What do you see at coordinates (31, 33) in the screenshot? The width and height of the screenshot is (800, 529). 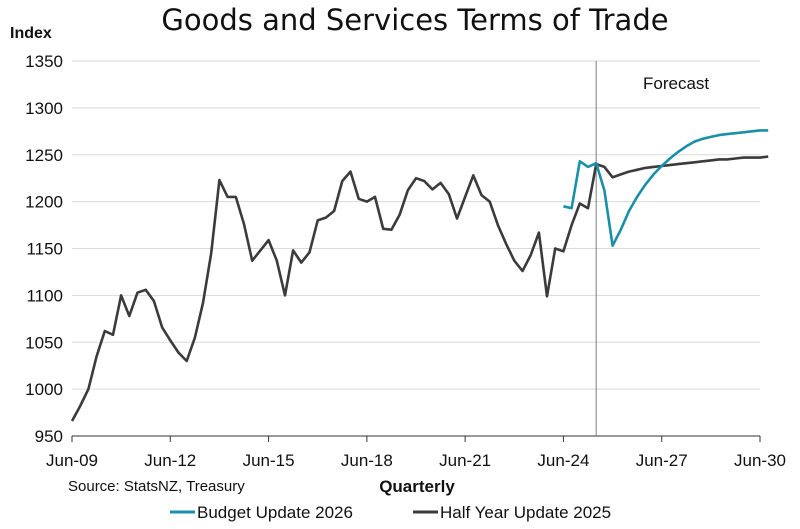 I see `y-axis-label: Index` at bounding box center [31, 33].